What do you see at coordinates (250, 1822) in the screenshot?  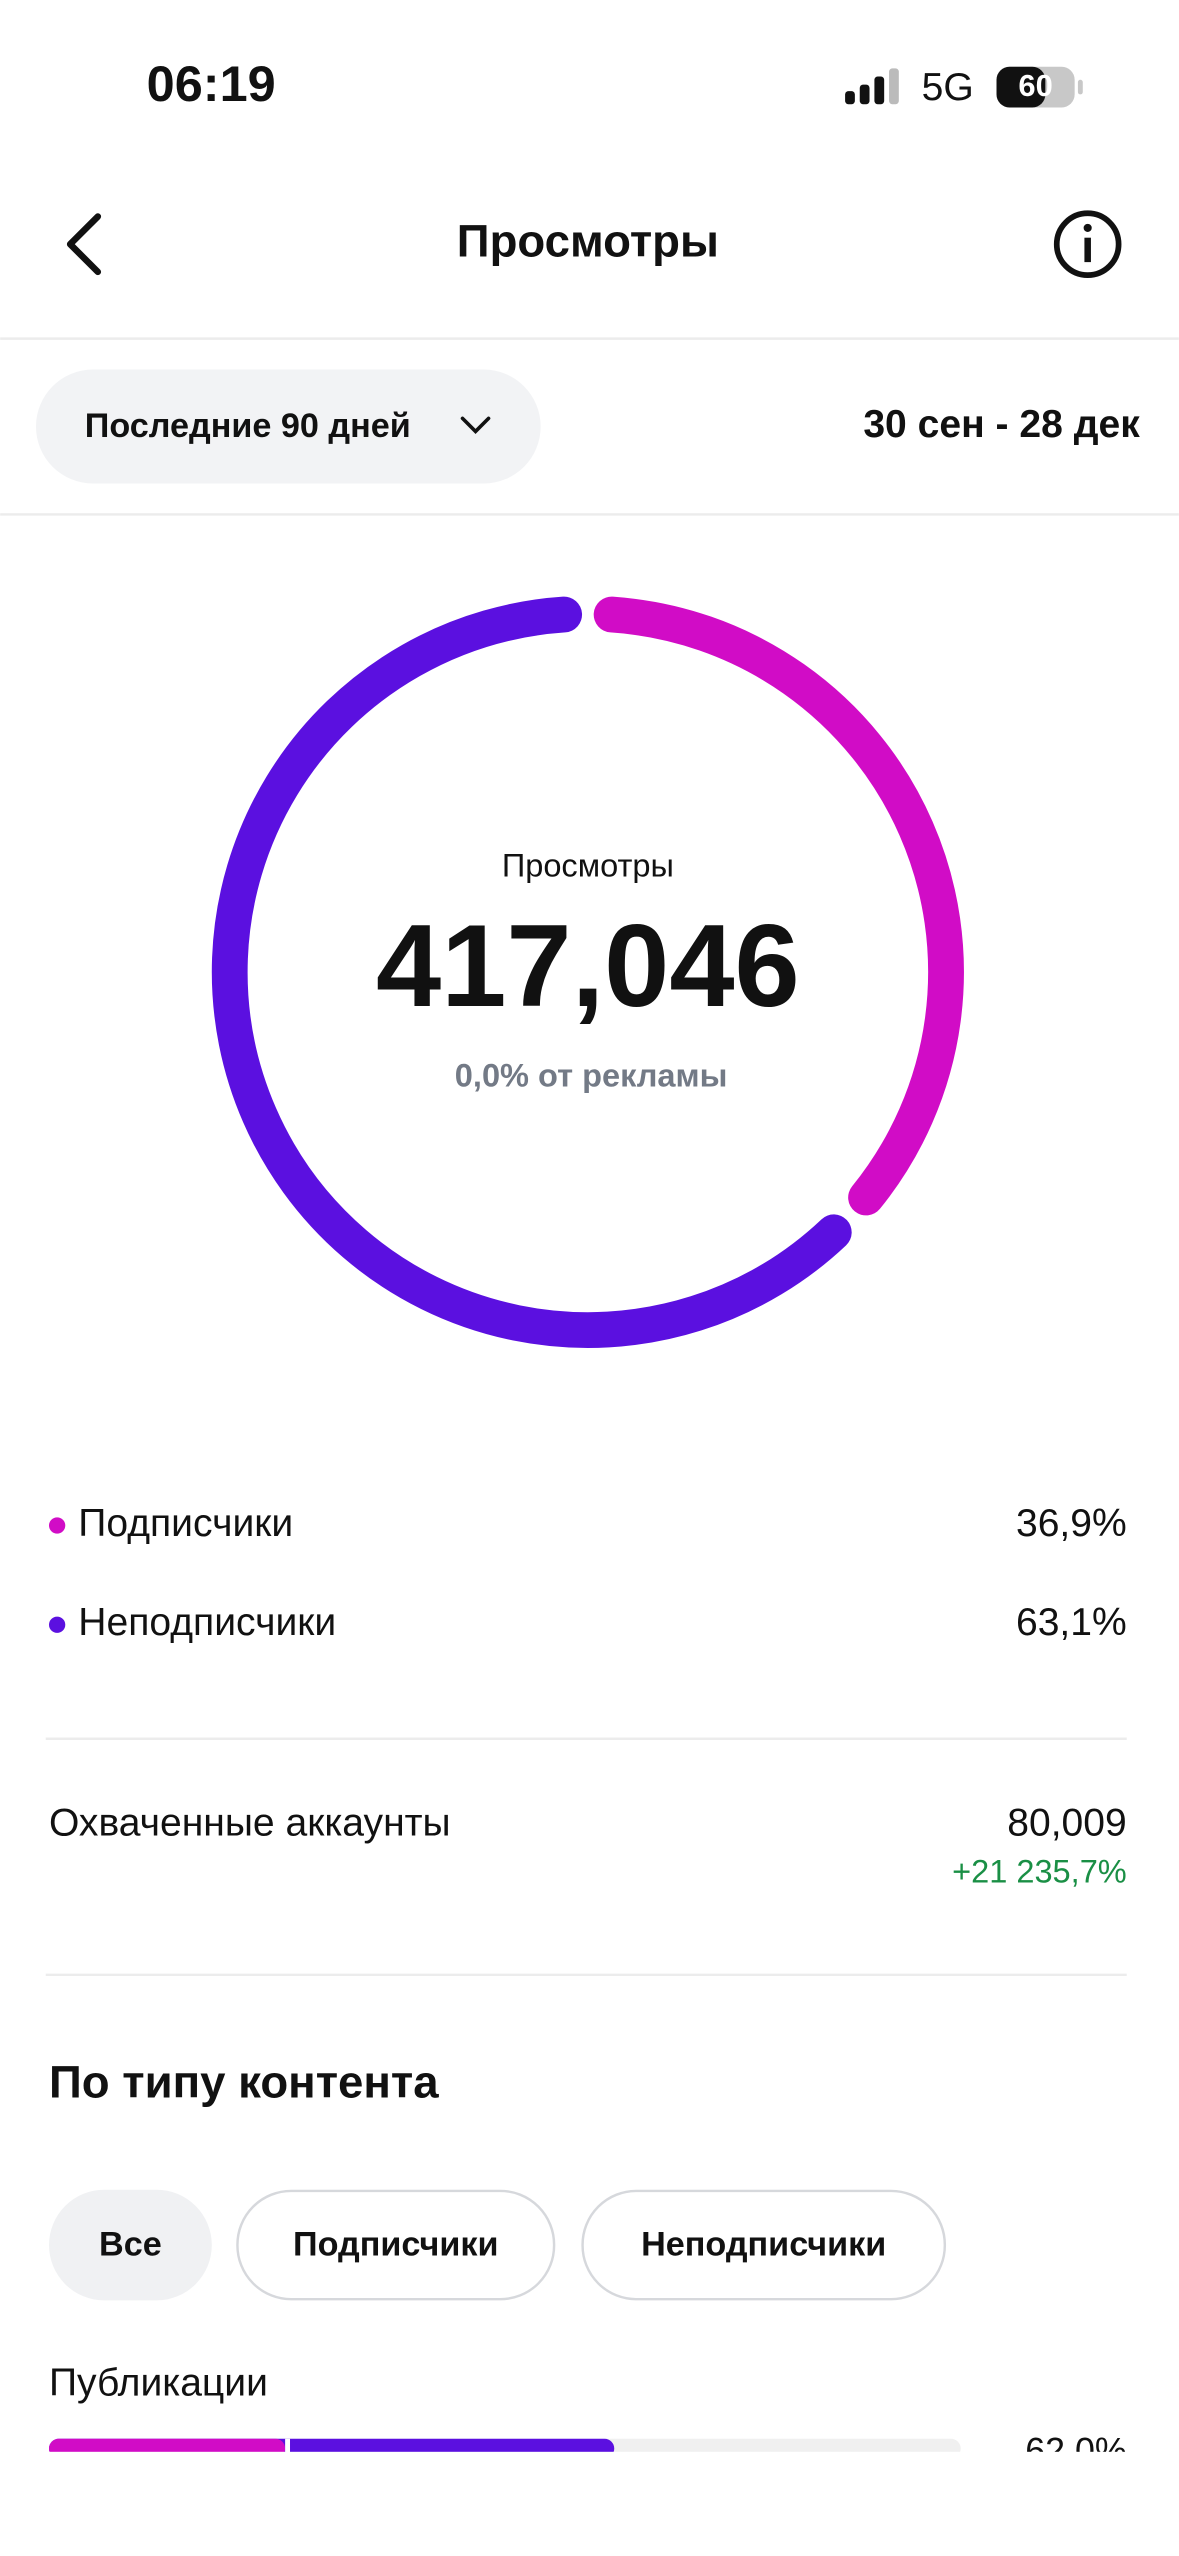 I see `reach-label: Охваченные аккаунты` at bounding box center [250, 1822].